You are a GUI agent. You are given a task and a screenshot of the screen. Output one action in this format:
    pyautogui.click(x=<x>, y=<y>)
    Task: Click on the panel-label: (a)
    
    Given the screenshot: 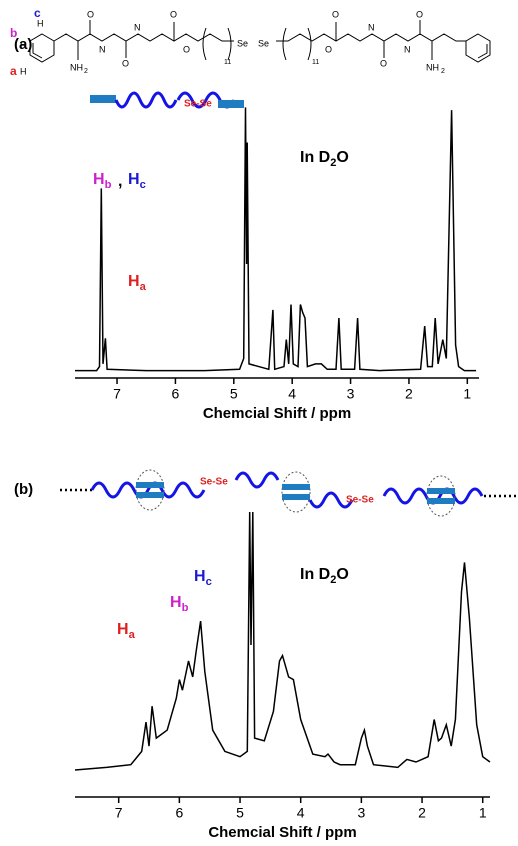 What is the action you would take?
    pyautogui.click(x=23, y=44)
    